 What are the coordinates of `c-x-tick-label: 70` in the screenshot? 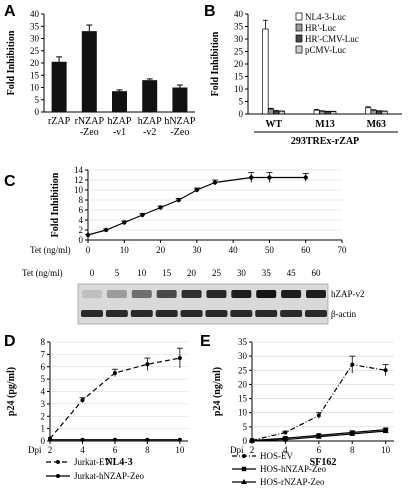 It's located at (343, 250).